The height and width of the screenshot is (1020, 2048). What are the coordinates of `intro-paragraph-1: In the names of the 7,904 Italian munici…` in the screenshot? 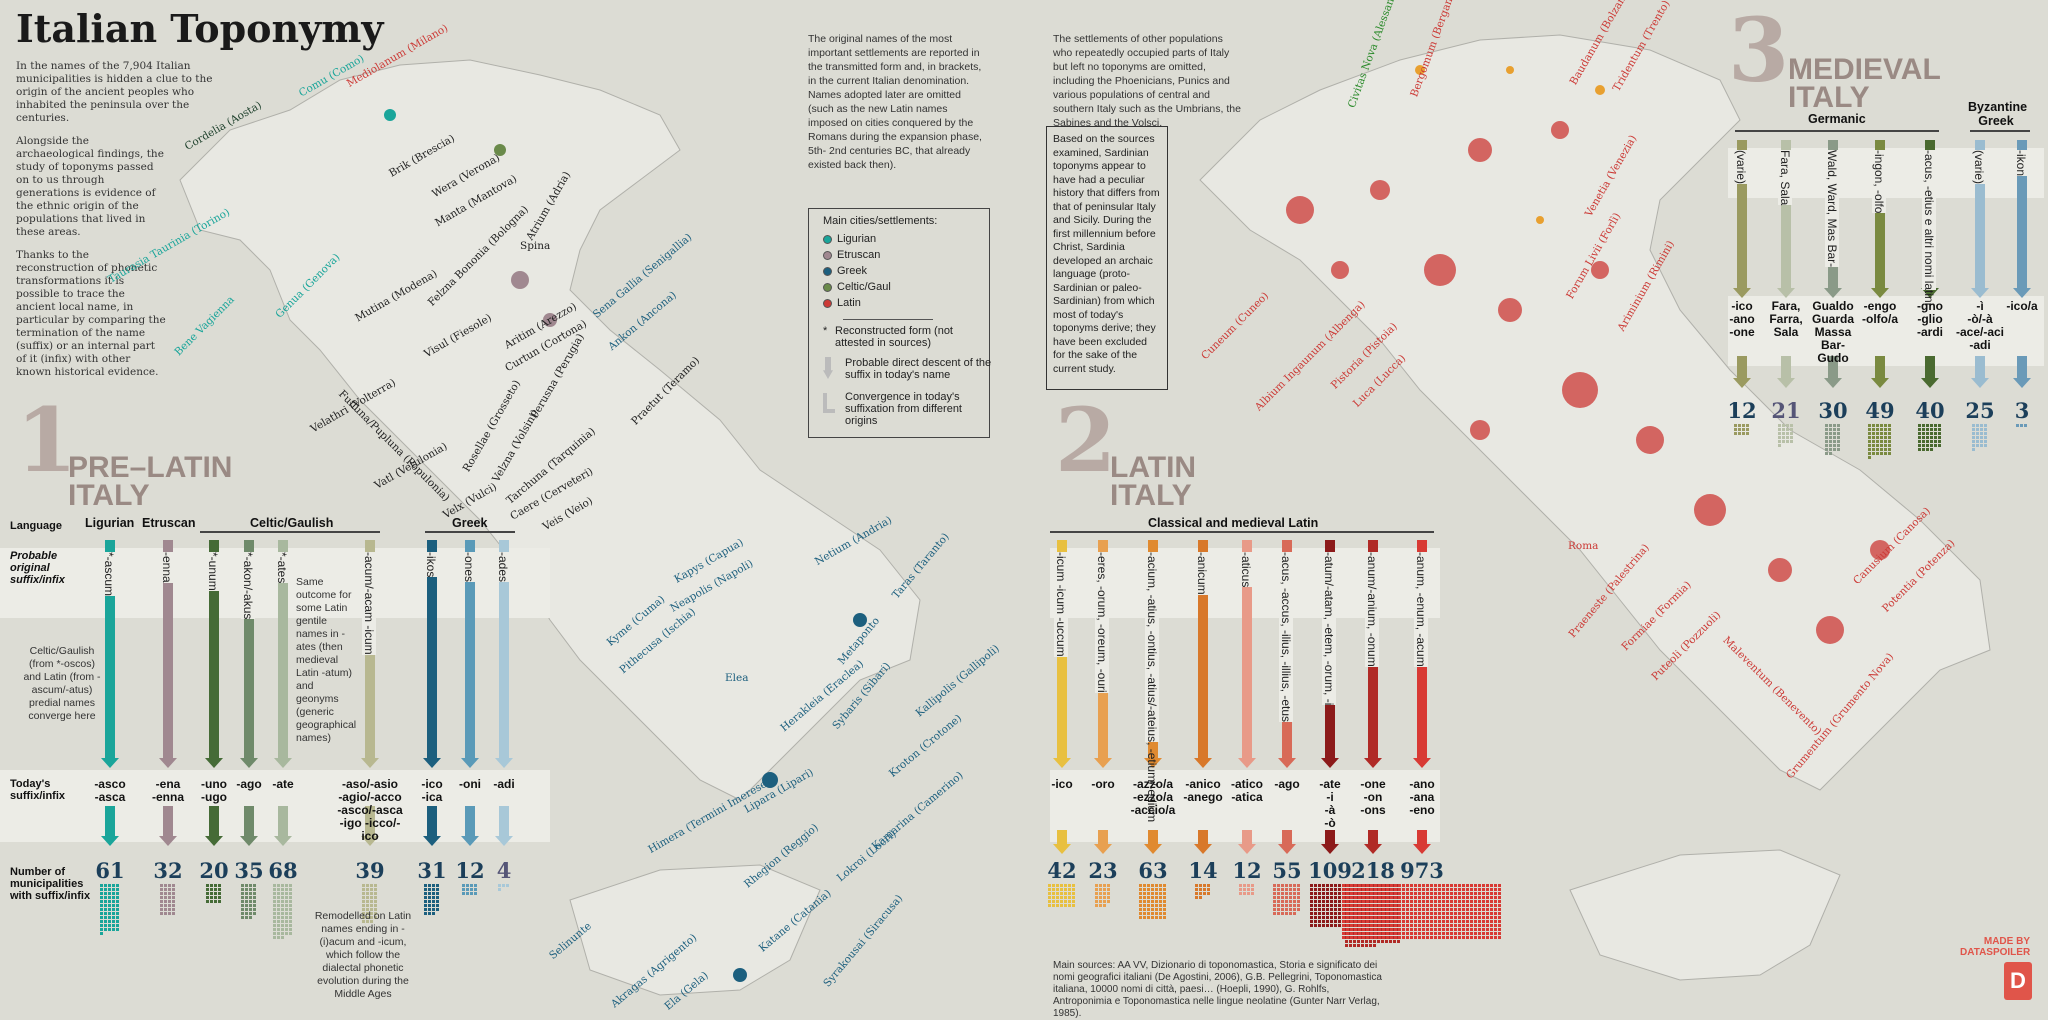 It's located at (114, 92).